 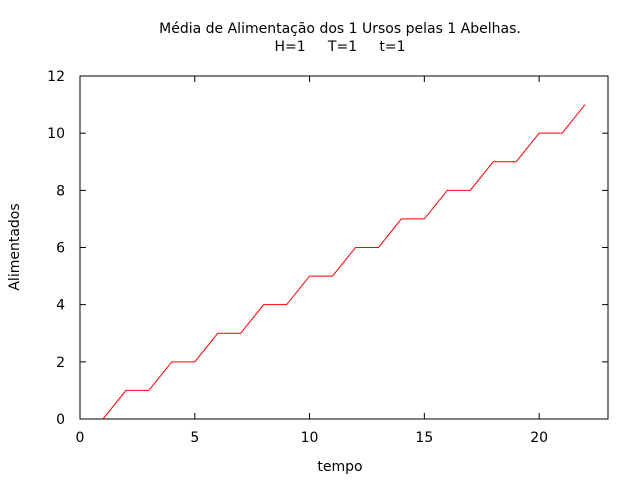 I want to click on y-tick-label: 4, so click(x=60, y=306).